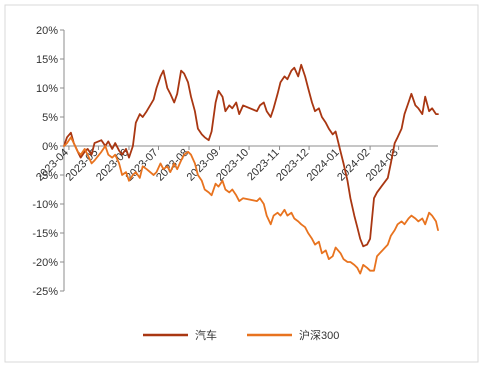 This screenshot has width=483, height=370. Describe the element at coordinates (47, 60) in the screenshot. I see `y-tick-label: 15%` at that location.